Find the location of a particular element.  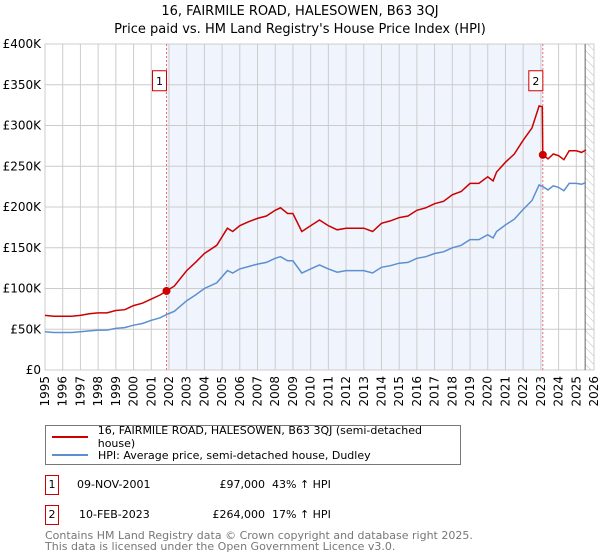

y-tick-label: £350K is located at coordinates (23, 85).